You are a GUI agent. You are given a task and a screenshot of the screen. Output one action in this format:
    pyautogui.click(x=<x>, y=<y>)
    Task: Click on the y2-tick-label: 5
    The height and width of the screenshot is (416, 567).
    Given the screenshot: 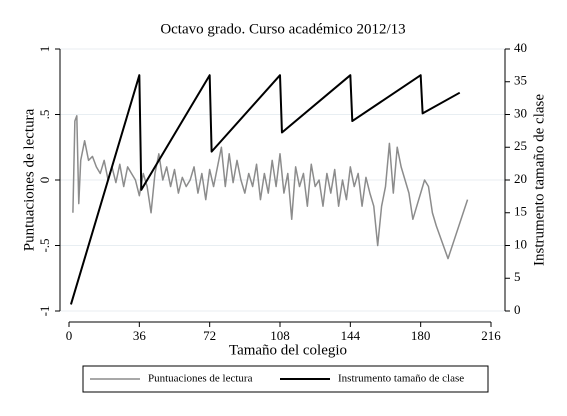 What is the action you would take?
    pyautogui.click(x=517, y=276)
    